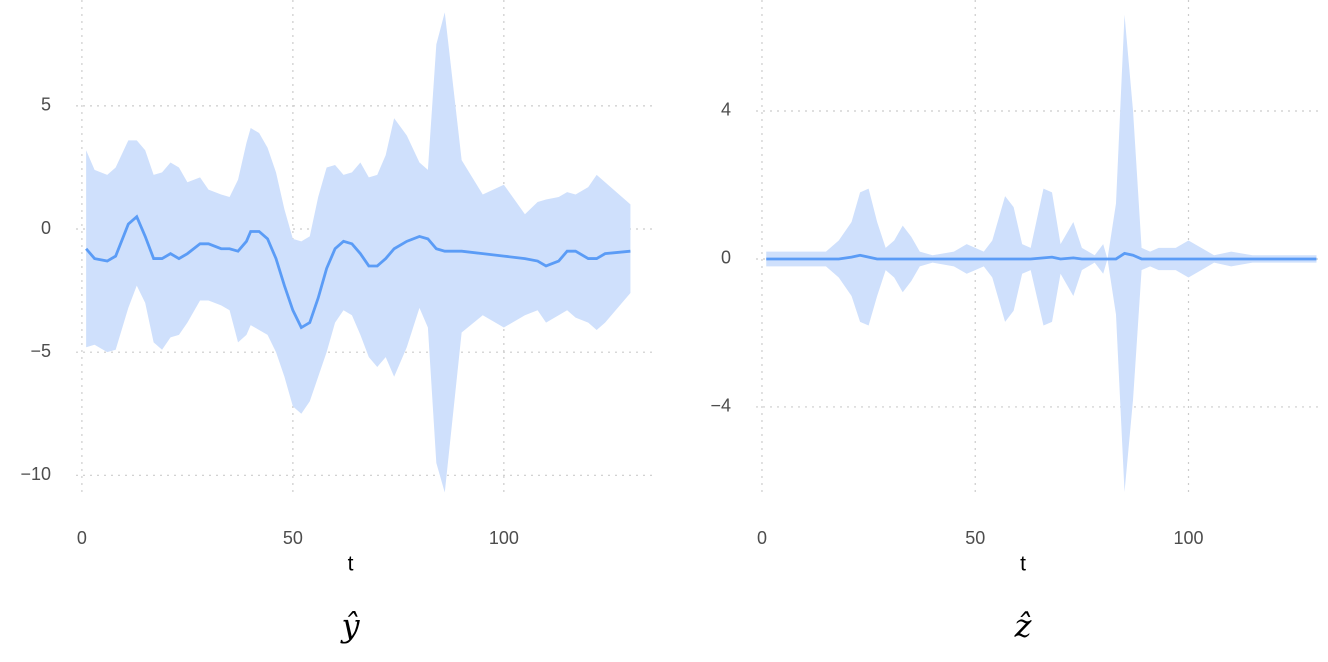 Image resolution: width=1328 pixels, height=662 pixels. Describe the element at coordinates (349, 626) in the screenshot. I see `chart-title: ŷ` at that location.